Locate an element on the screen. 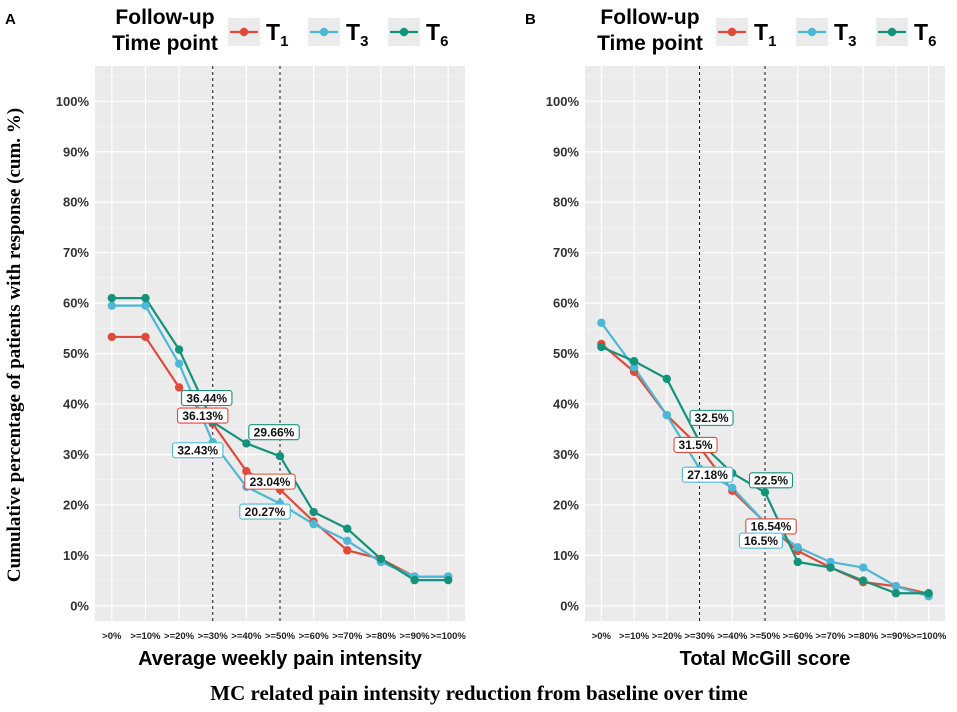 The height and width of the screenshot is (712, 957). y-tick-label: 90% is located at coordinates (566, 151).